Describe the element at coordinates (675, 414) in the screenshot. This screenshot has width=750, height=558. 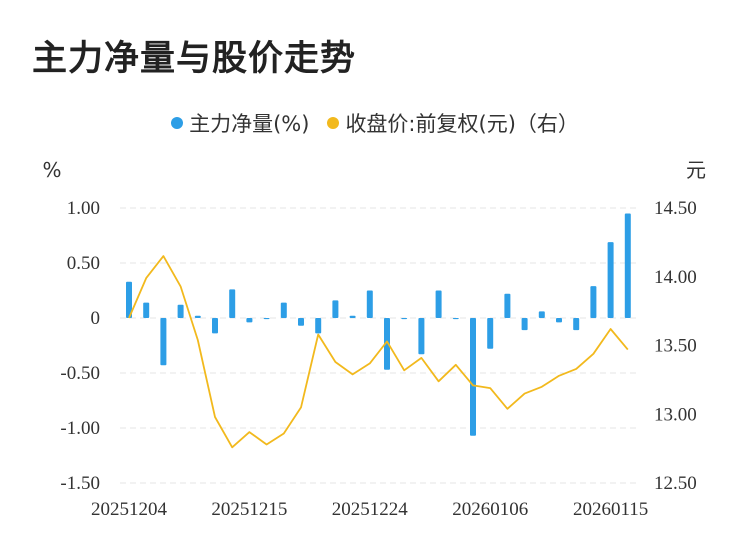
I see `y-tick-right: 13.00` at that location.